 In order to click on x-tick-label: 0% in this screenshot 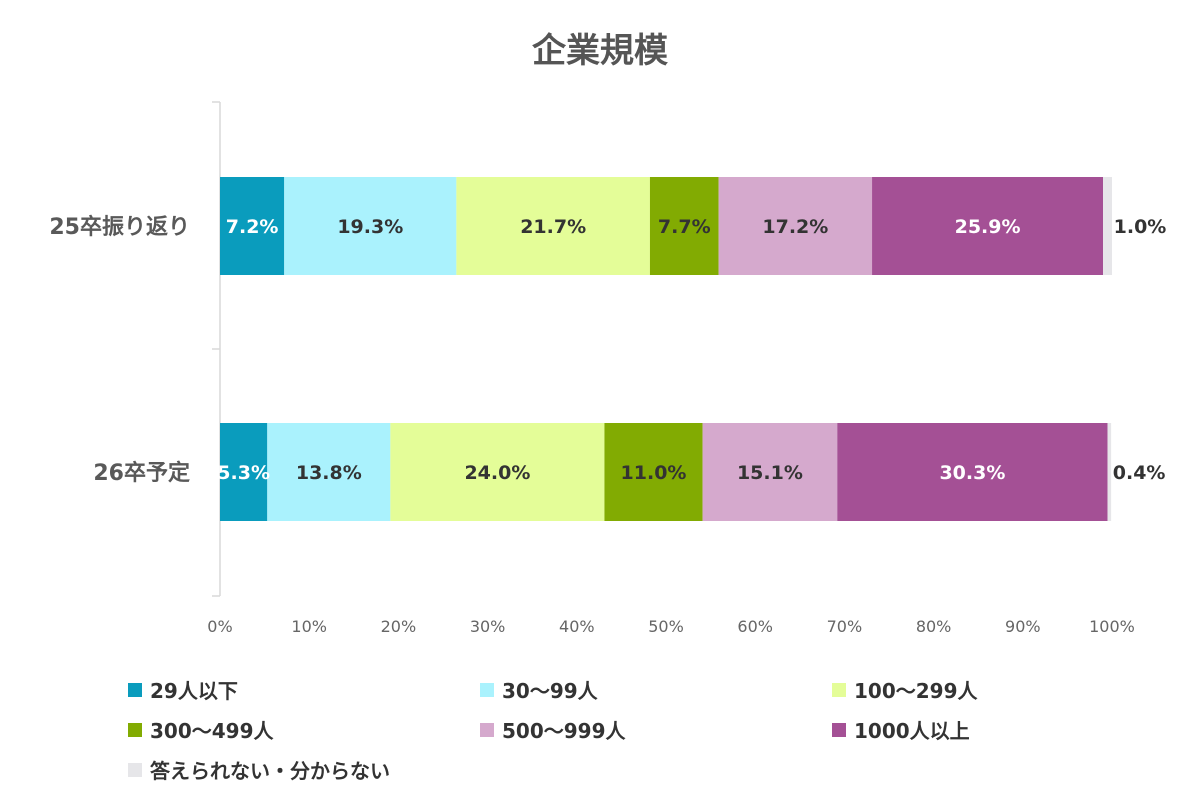, I will do `click(219, 626)`.